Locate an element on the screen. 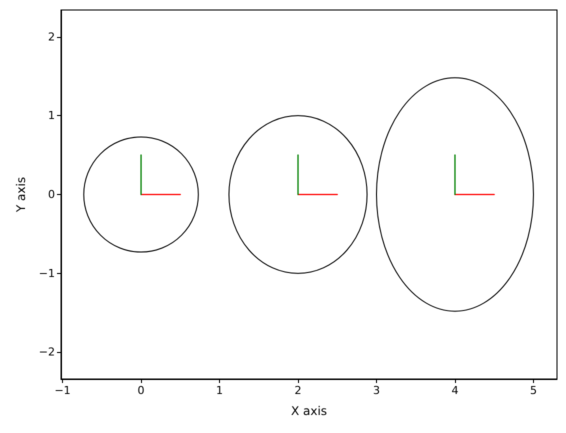 This screenshot has width=566, height=433. y-tick-label: −2 is located at coordinates (46, 352).